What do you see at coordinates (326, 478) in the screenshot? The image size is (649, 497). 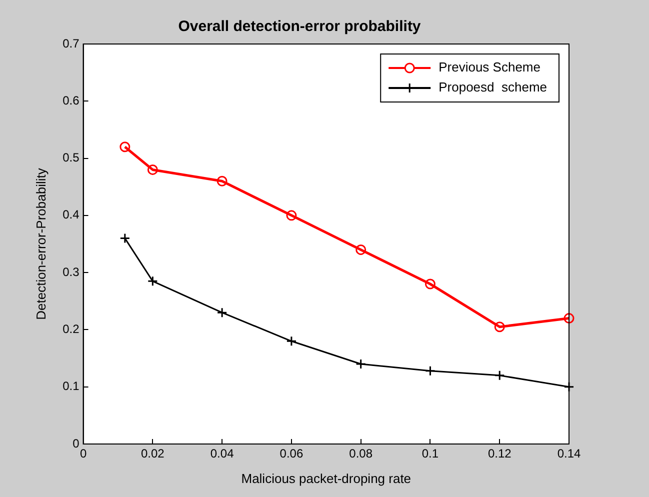 I see `x-axis-title: Malicious packet-droping rate` at bounding box center [326, 478].